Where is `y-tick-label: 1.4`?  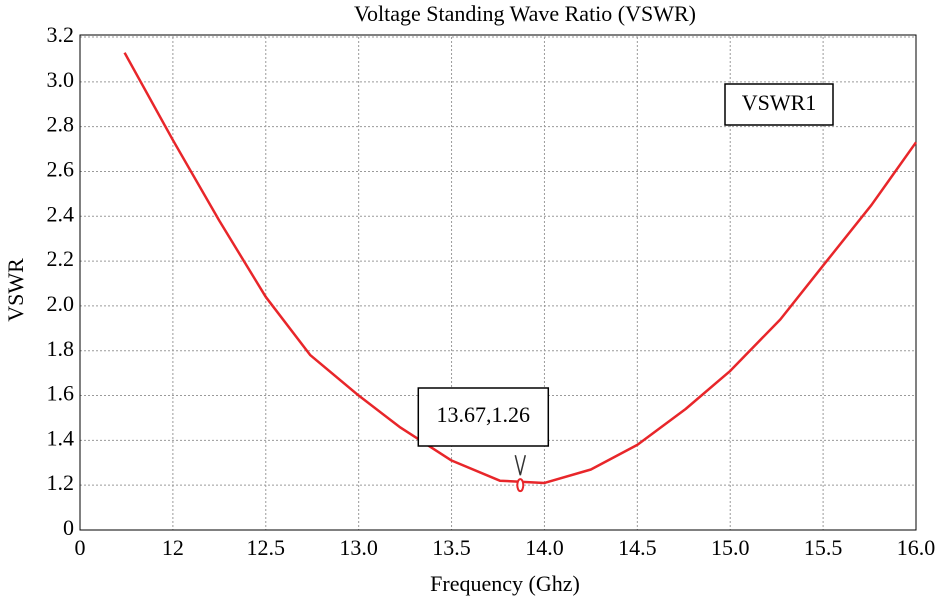 y-tick-label: 1.4 is located at coordinates (61, 437).